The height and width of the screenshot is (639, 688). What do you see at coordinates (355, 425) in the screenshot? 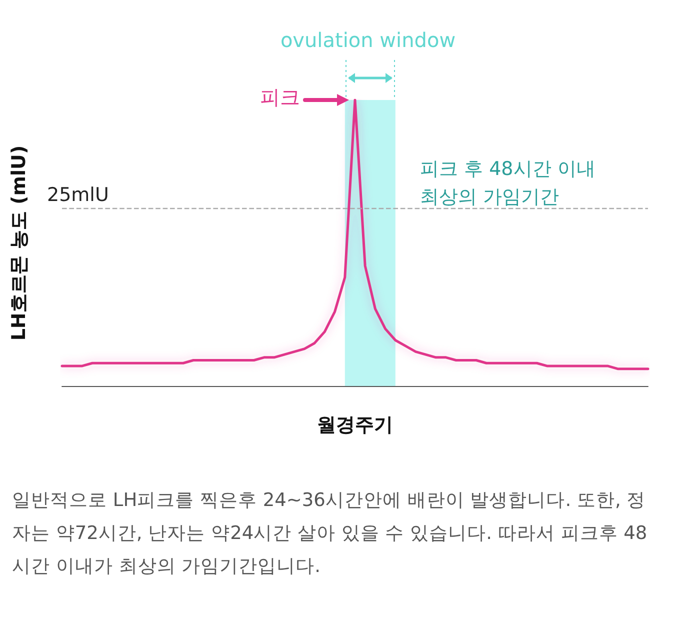
I see `x-axis-title: 월경주기` at bounding box center [355, 425].